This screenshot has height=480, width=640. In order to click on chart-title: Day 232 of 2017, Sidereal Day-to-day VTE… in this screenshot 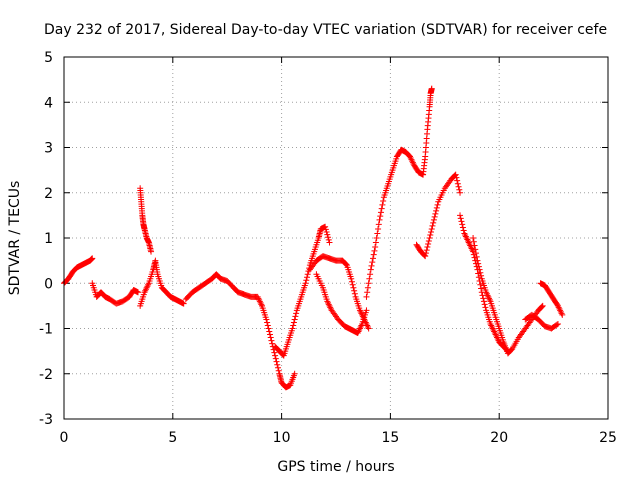, I will do `click(325, 30)`.